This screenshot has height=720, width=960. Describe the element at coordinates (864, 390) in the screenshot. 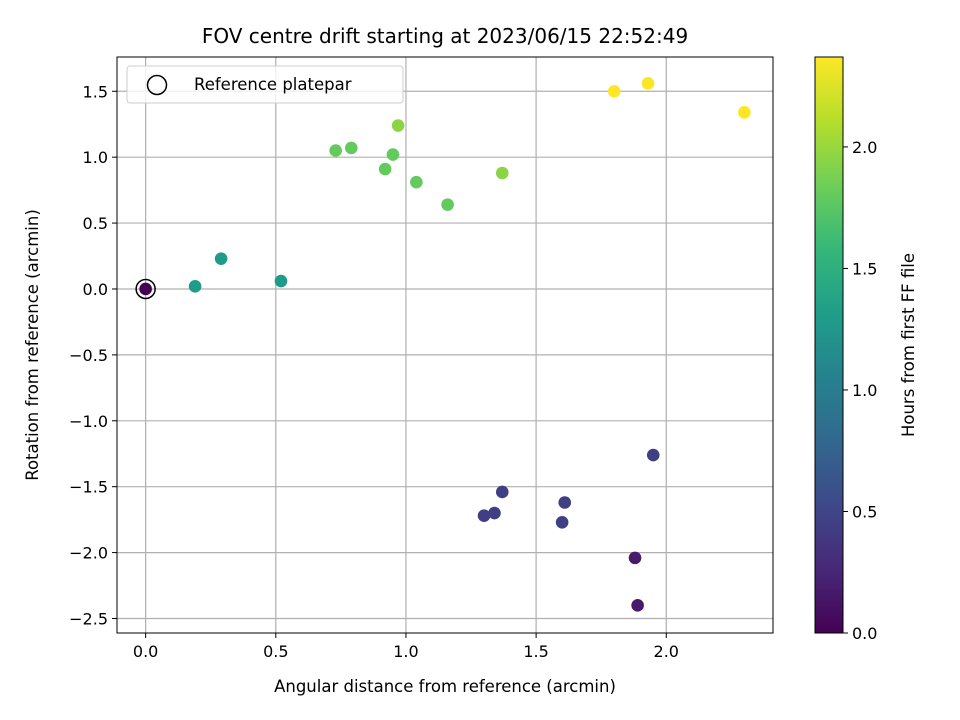

I see `colorbar-tick-label: 1.0` at that location.